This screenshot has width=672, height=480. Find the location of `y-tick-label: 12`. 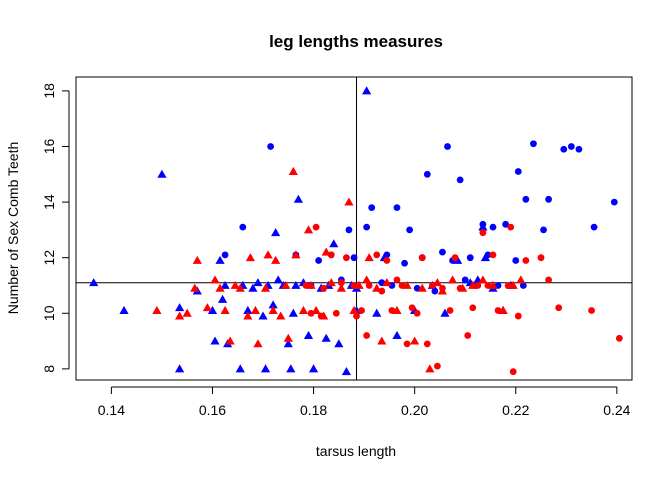

y-tick-label: 12 is located at coordinates (49, 258).